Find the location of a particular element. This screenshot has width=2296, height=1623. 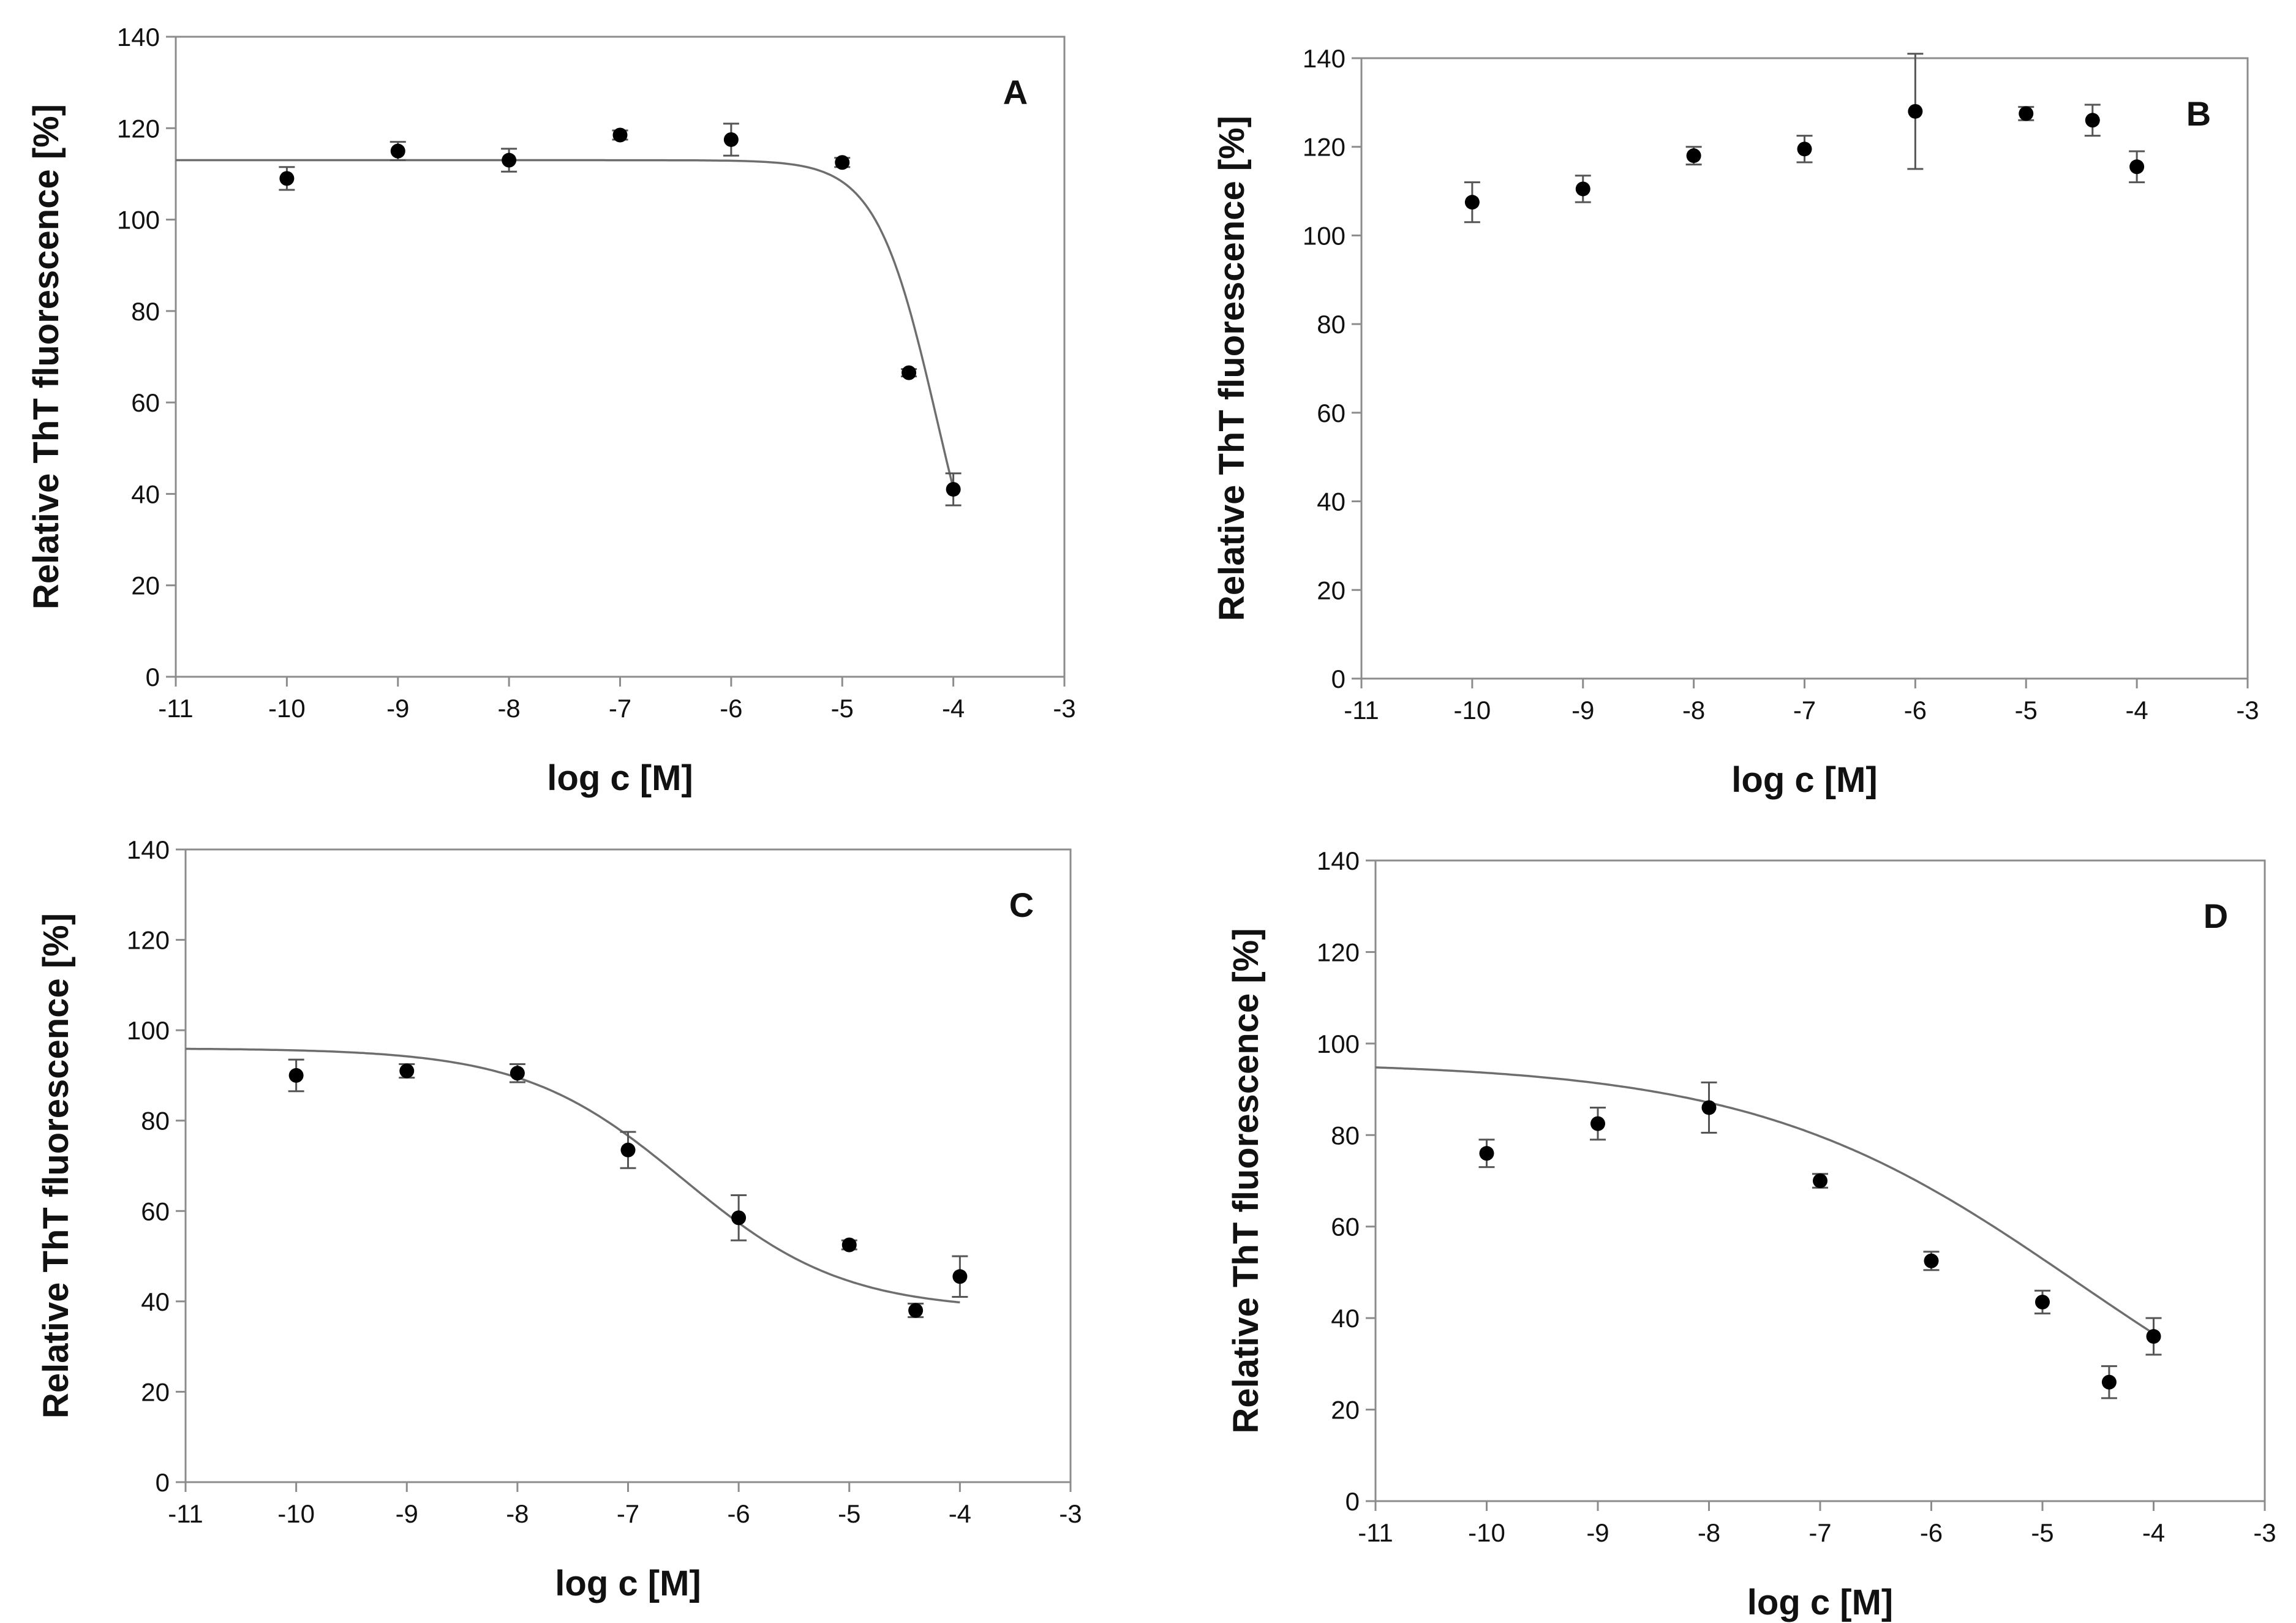

x-tick-label: -10 is located at coordinates (296, 1513).